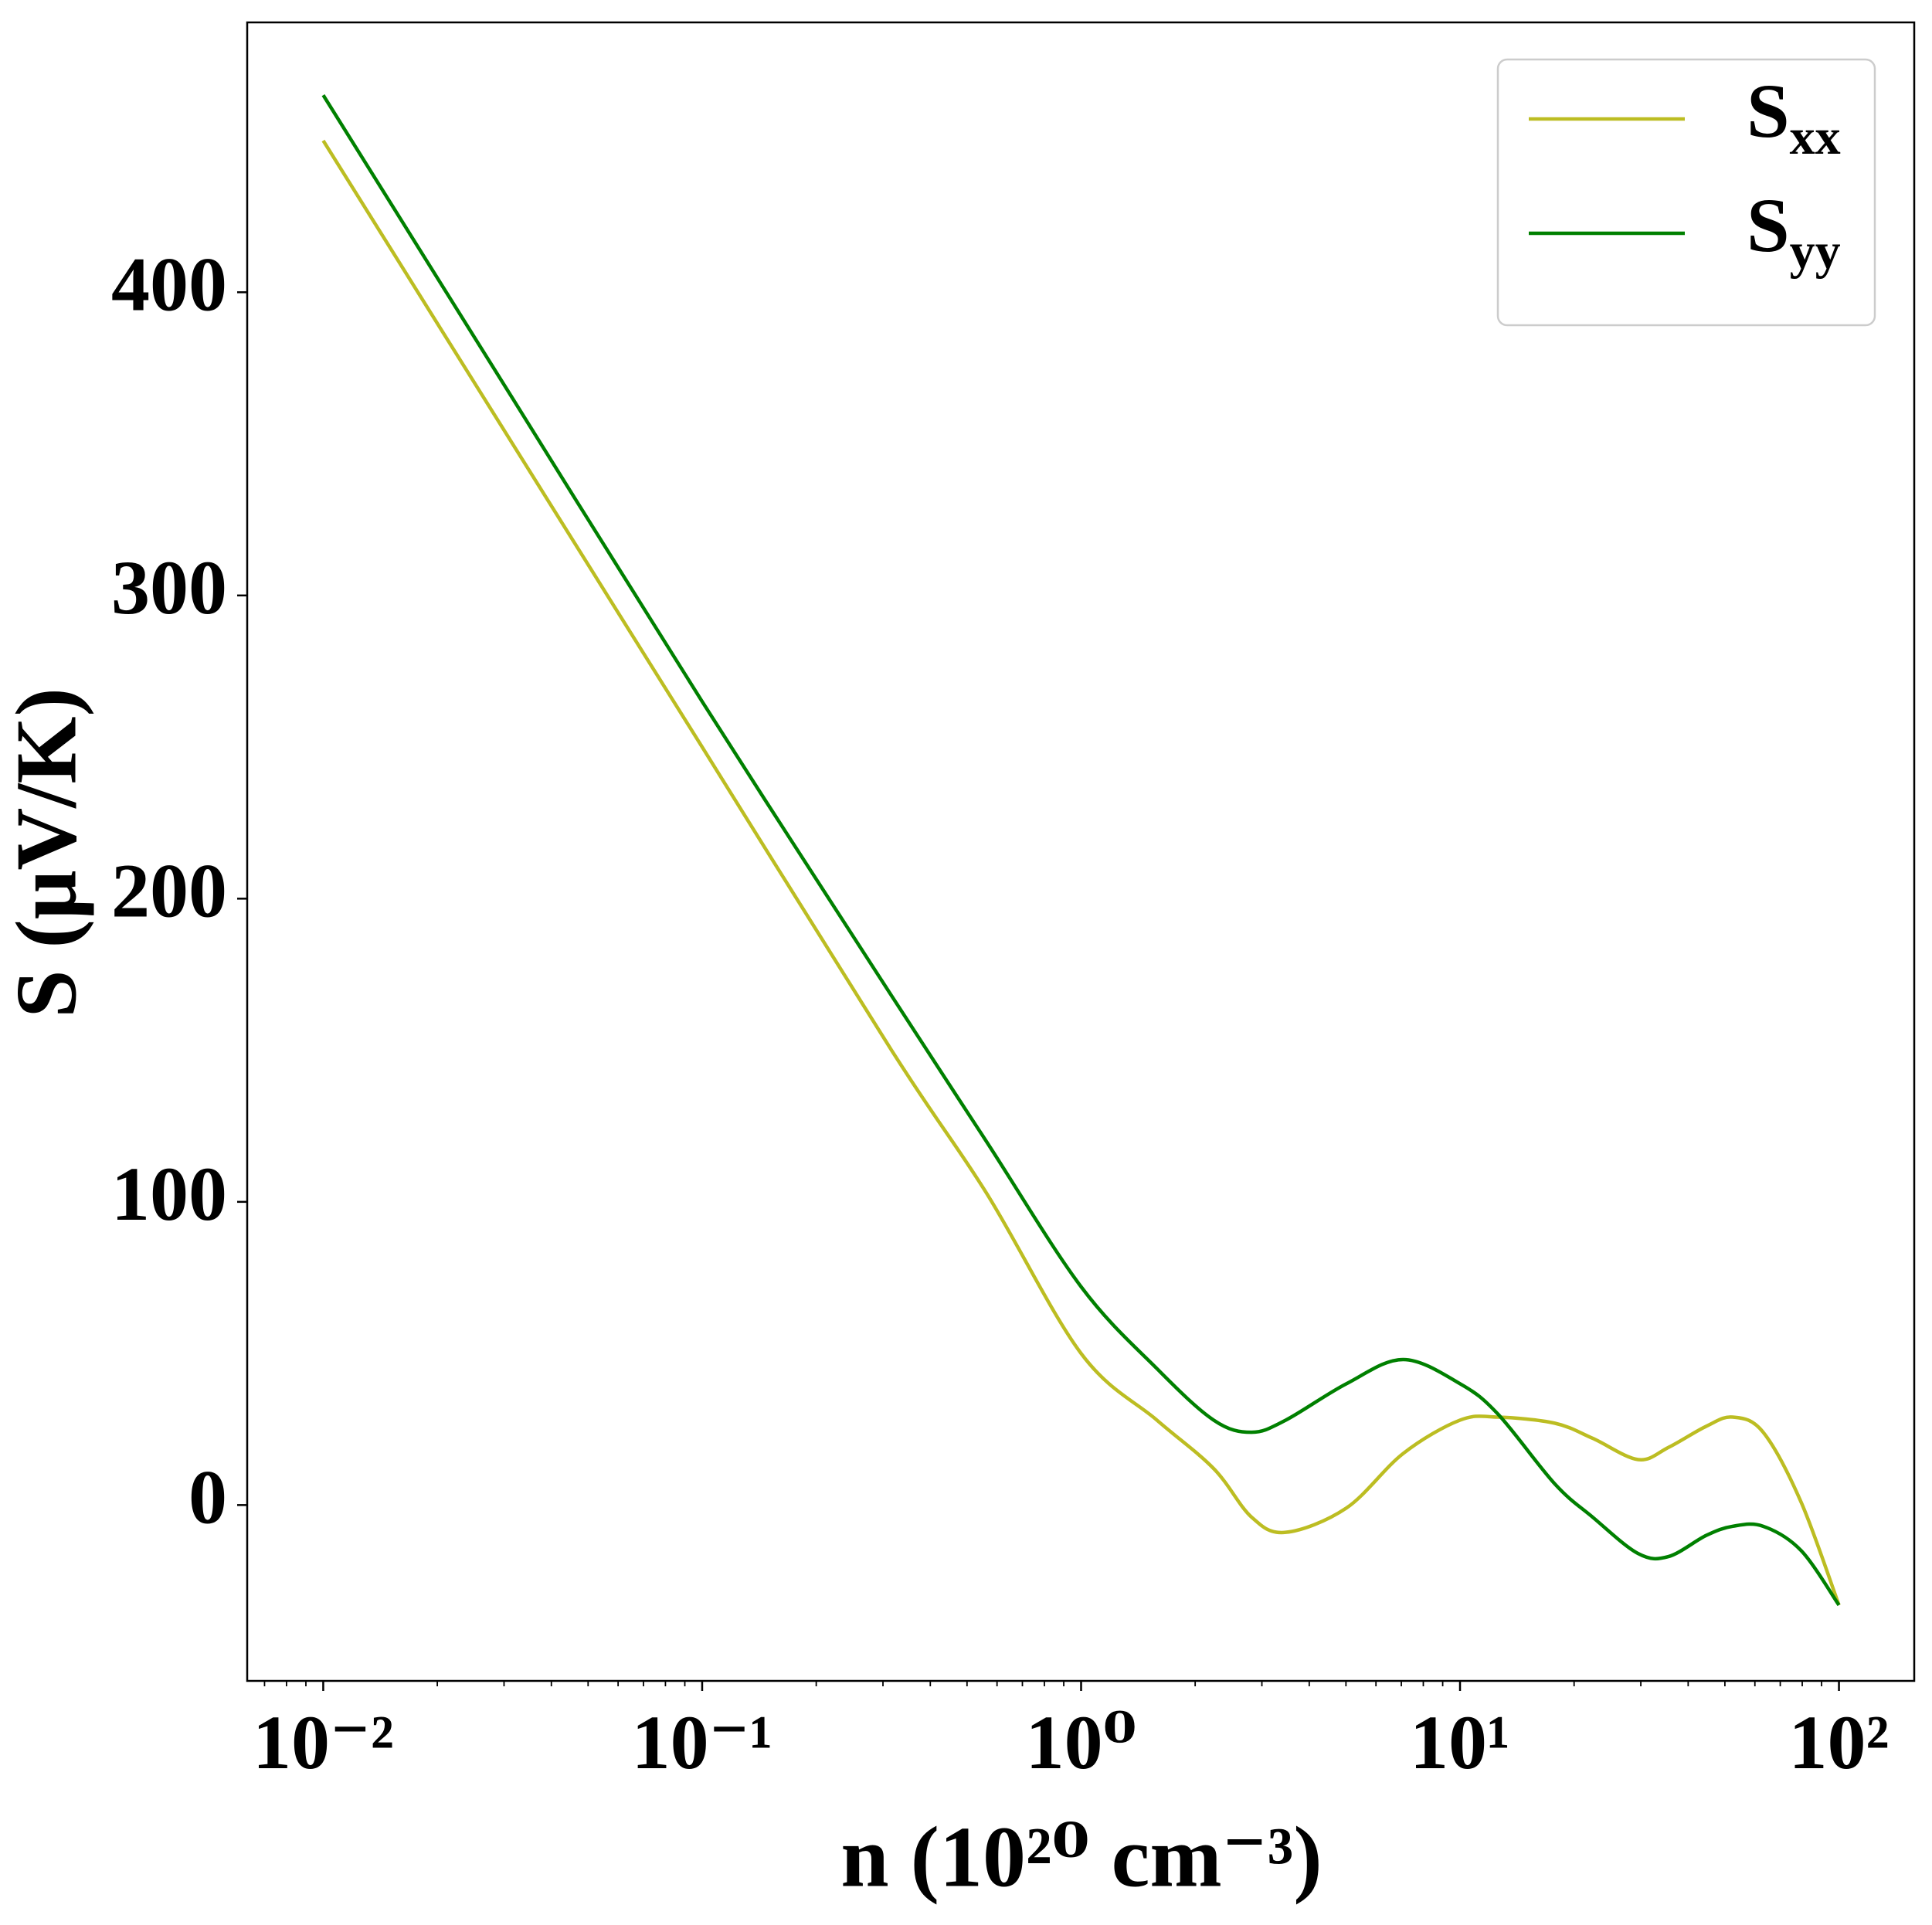 The height and width of the screenshot is (1925, 1932). I want to click on x-tick-label: 10², so click(1840, 1742).